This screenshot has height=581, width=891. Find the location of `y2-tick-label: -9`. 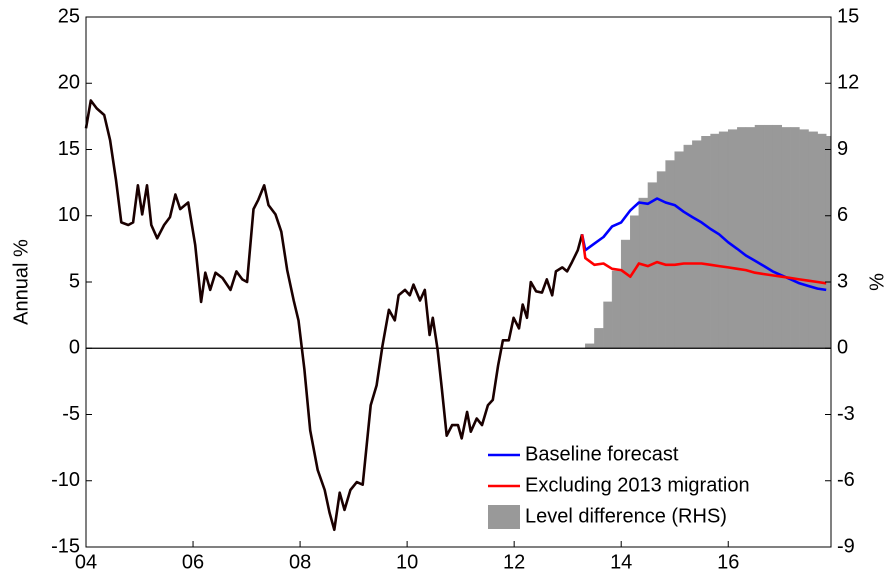

y2-tick-label: -9 is located at coordinates (846, 546).